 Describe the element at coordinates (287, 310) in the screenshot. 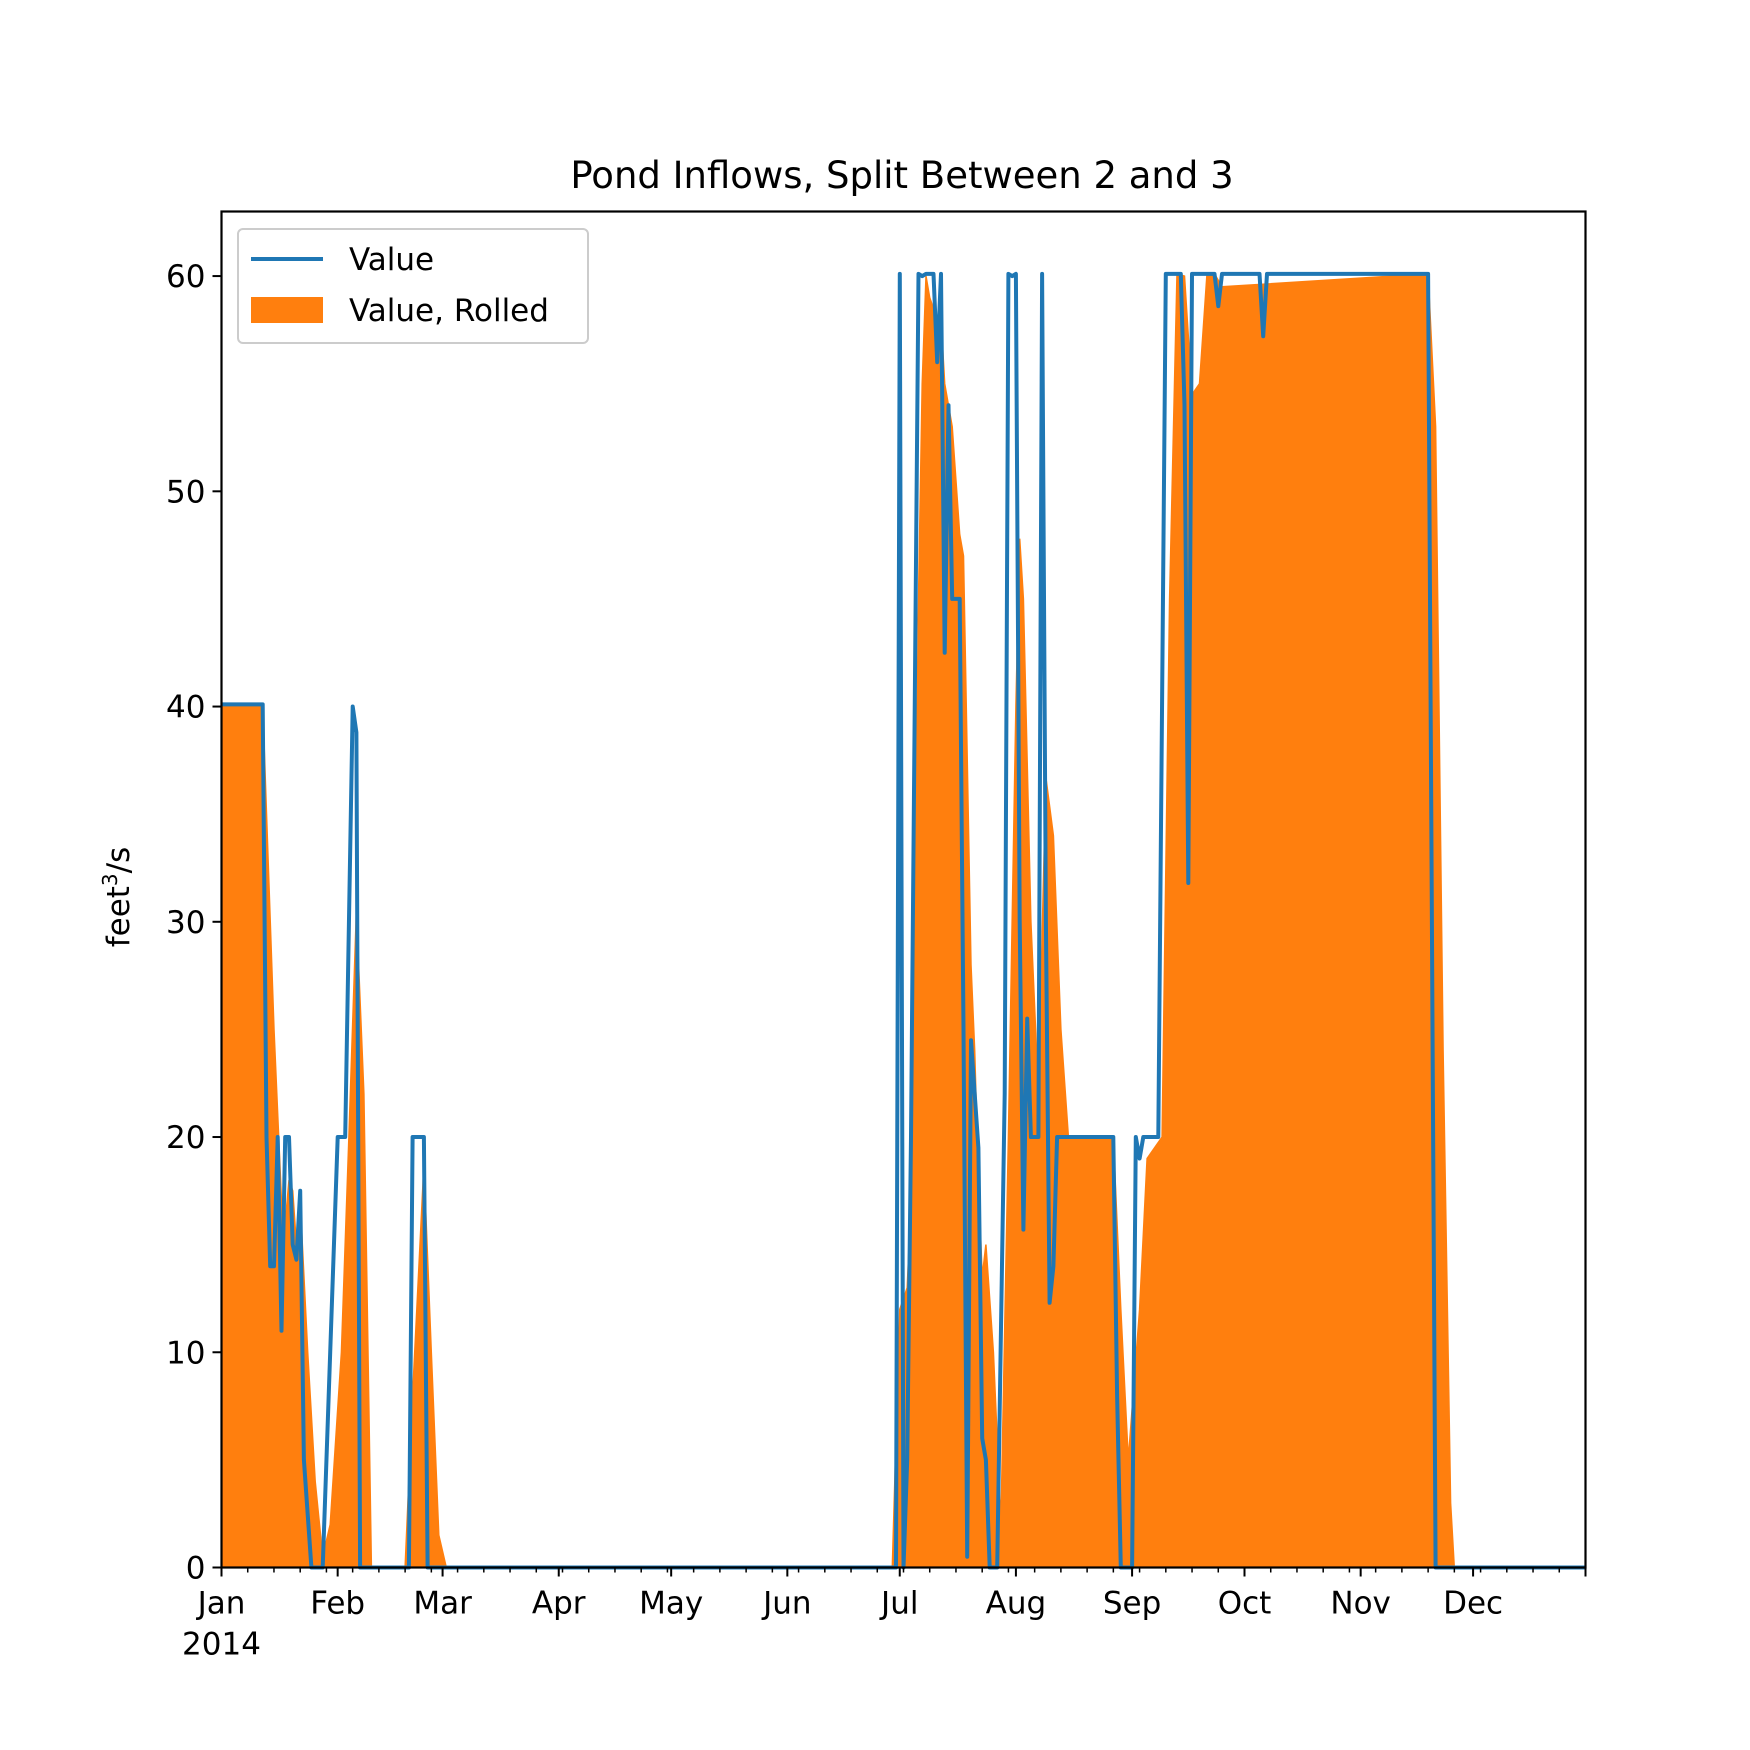

I see `legend-swatch-value-rolled` at that location.